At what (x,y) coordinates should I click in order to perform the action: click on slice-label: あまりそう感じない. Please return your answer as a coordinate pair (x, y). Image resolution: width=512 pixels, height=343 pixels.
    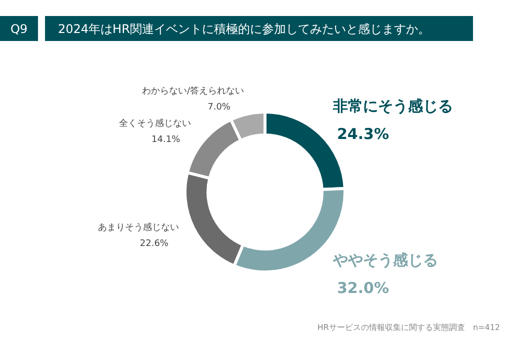
    Looking at the image, I should click on (139, 228).